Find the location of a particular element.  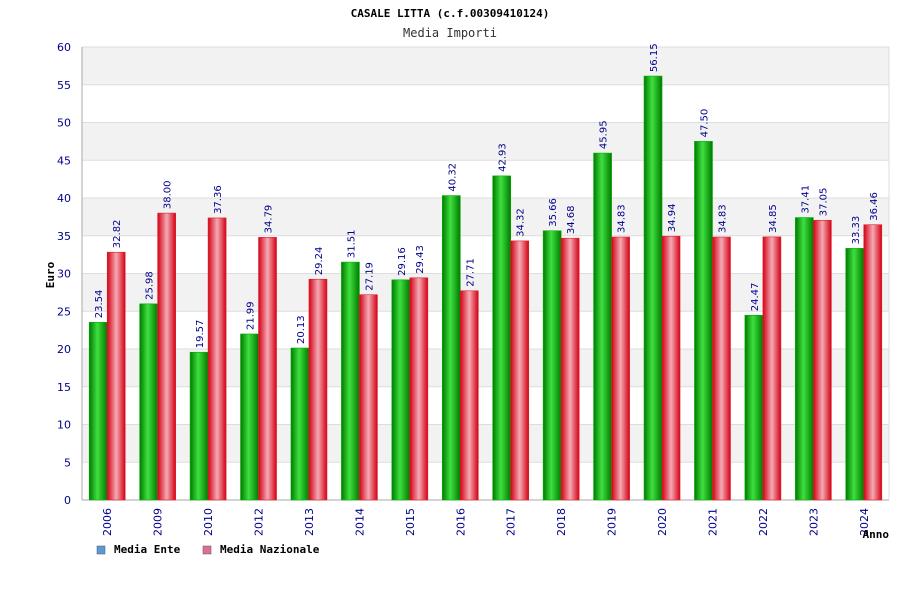

data-label: 35.66 is located at coordinates (553, 212).